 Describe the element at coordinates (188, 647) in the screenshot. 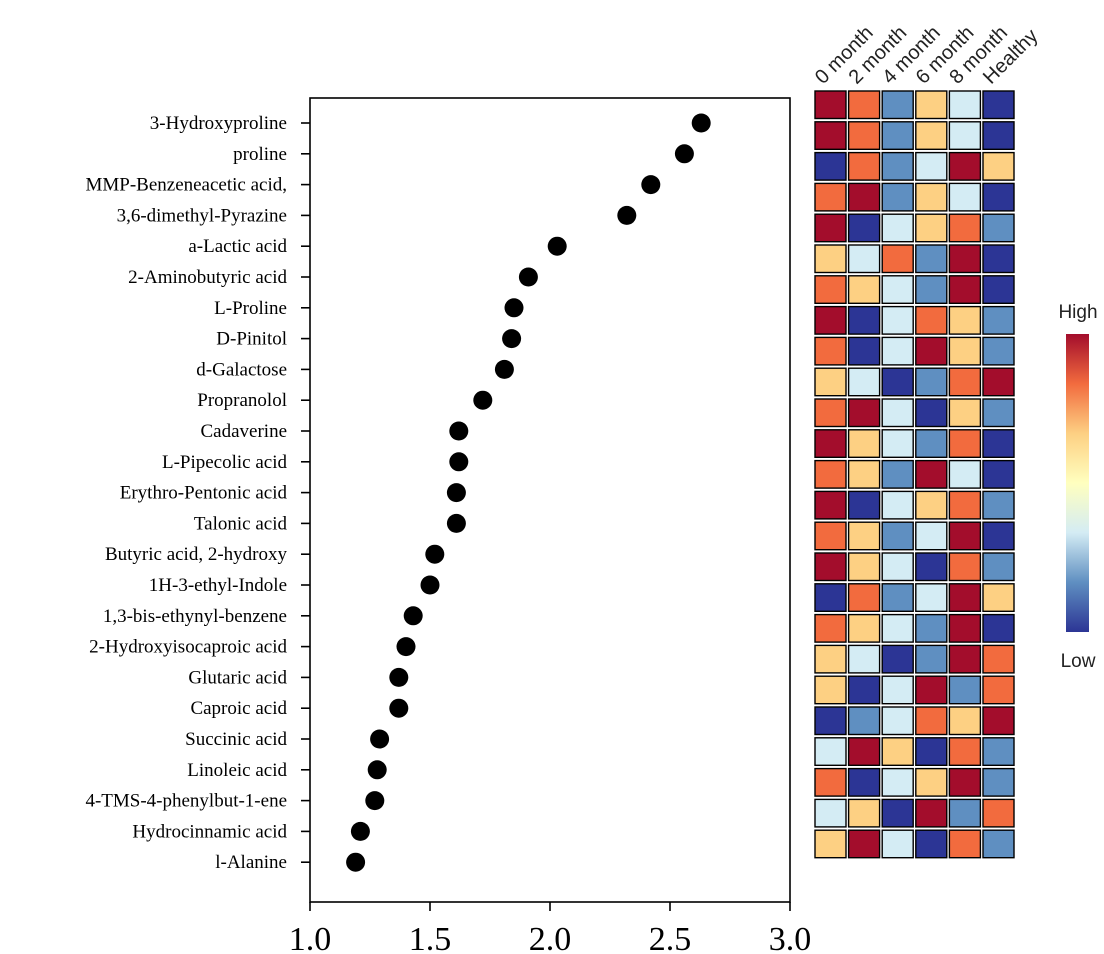

I see `y-axis-label: 2-Hydroxyisocaproic acid` at that location.